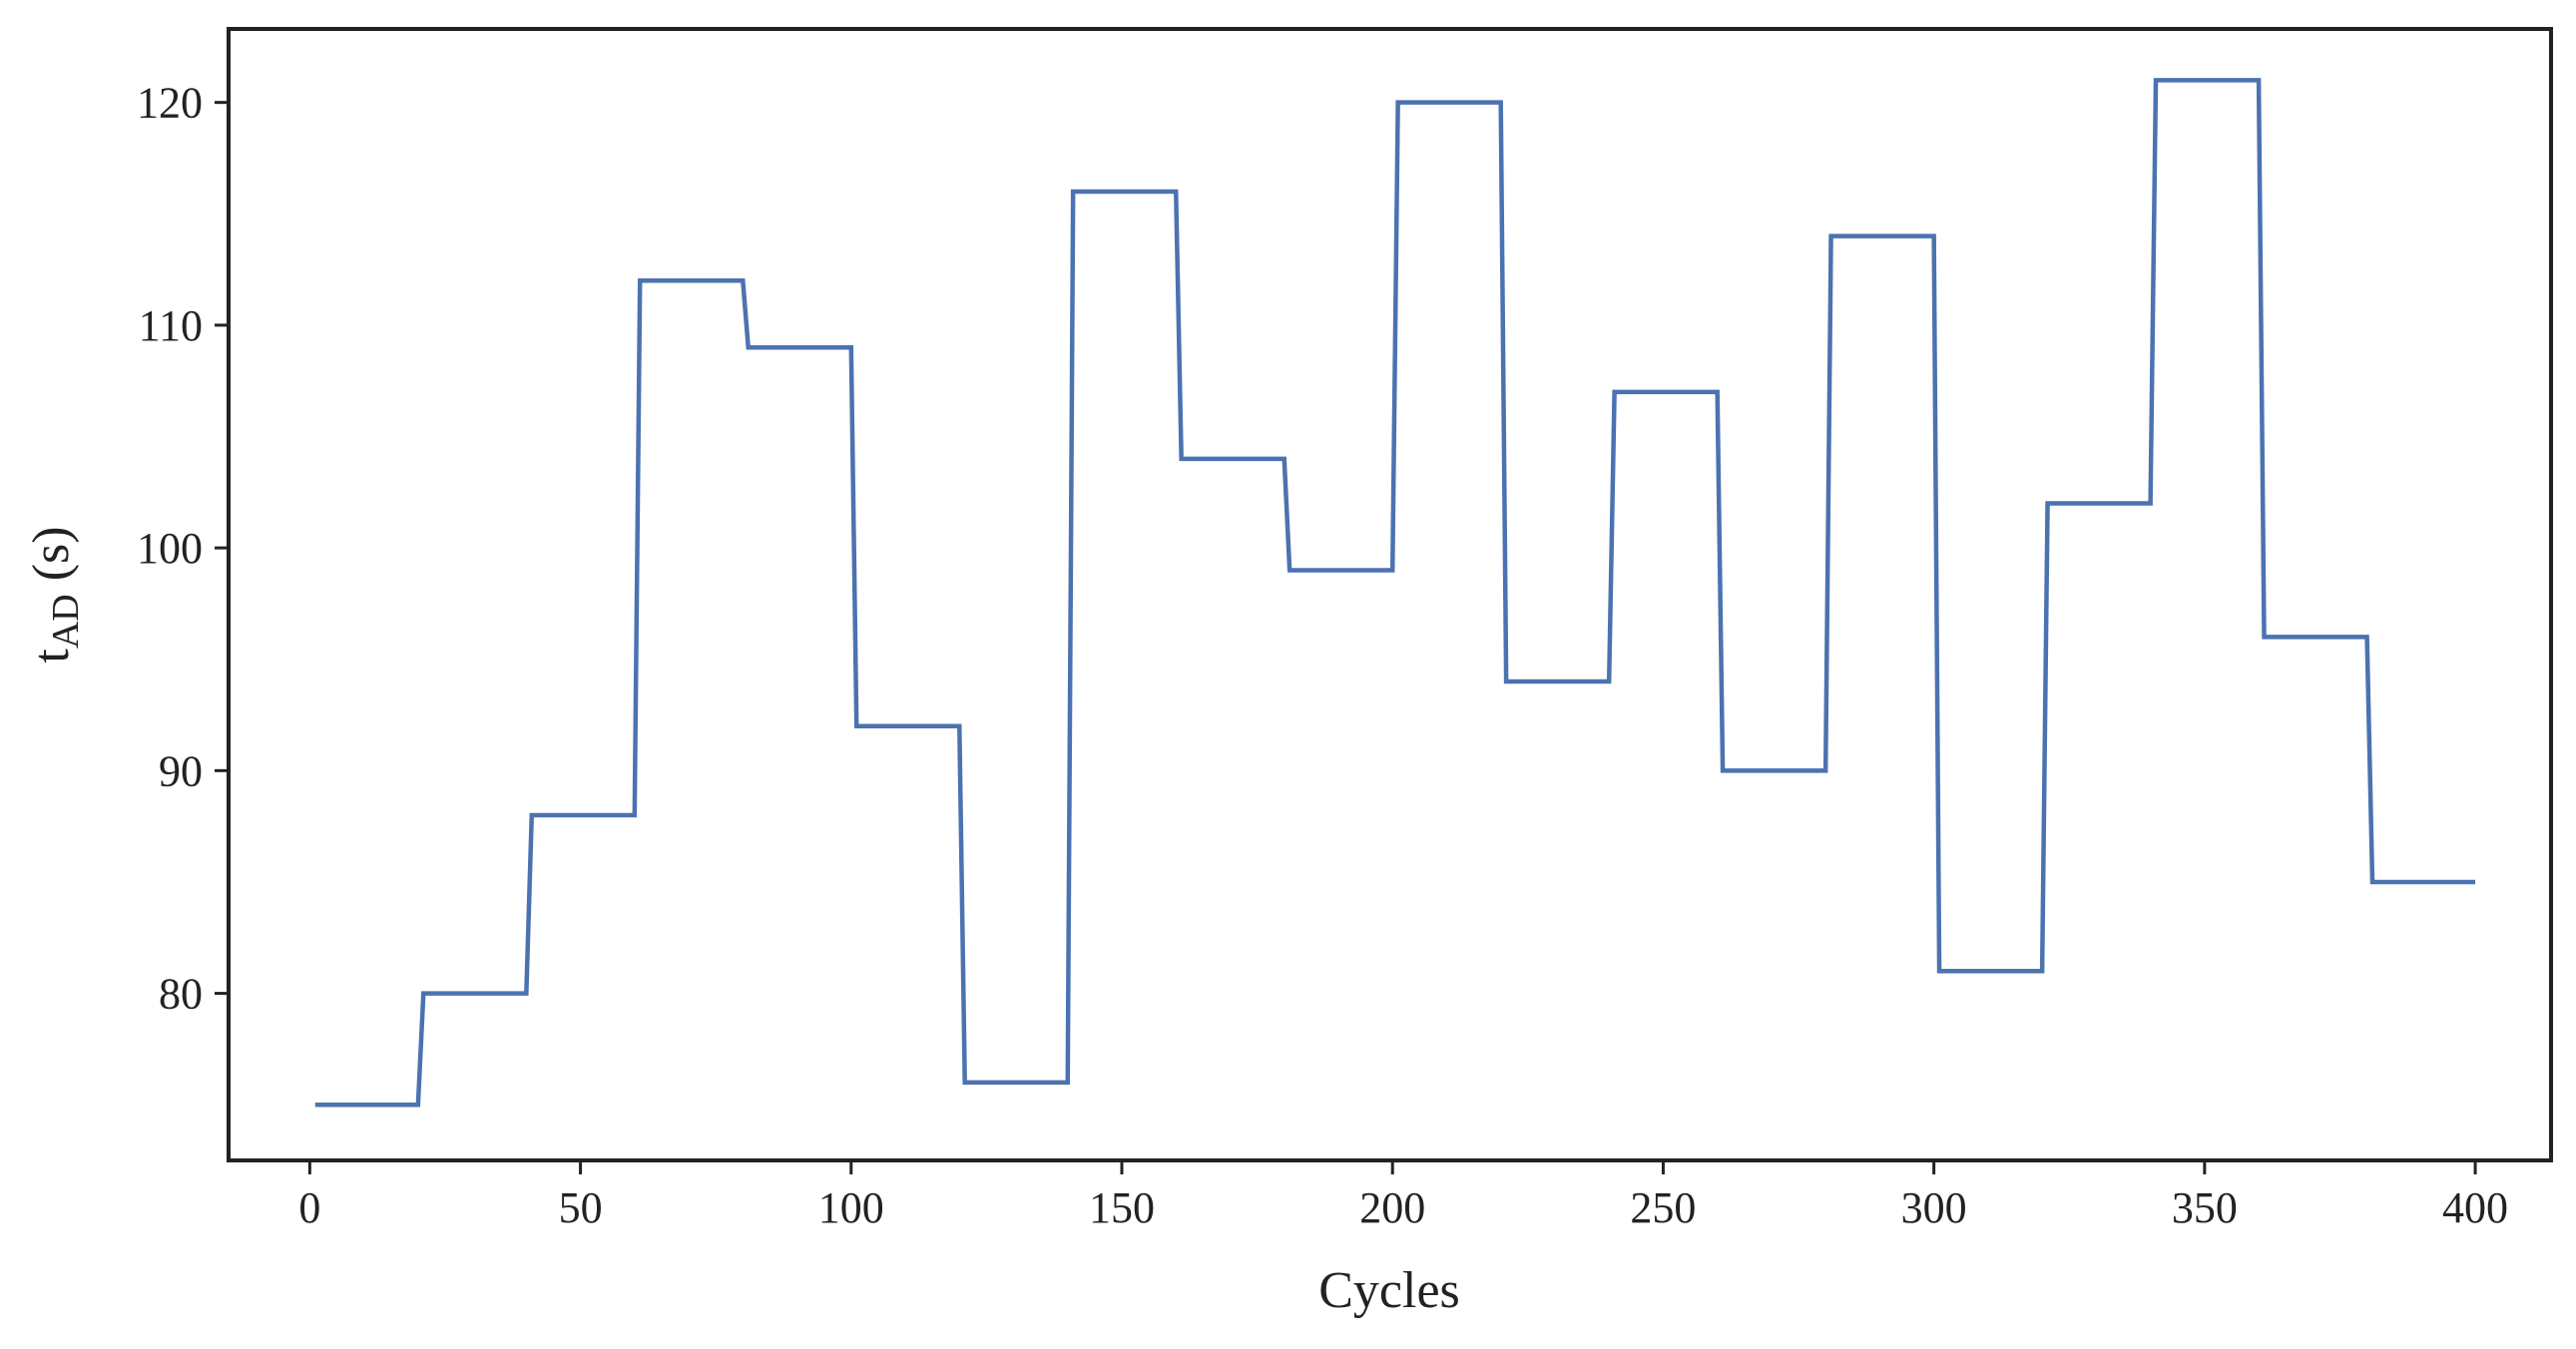 The width and height of the screenshot is (2576, 1349). I want to click on y-axis-label-unit: (s), so click(51, 560).